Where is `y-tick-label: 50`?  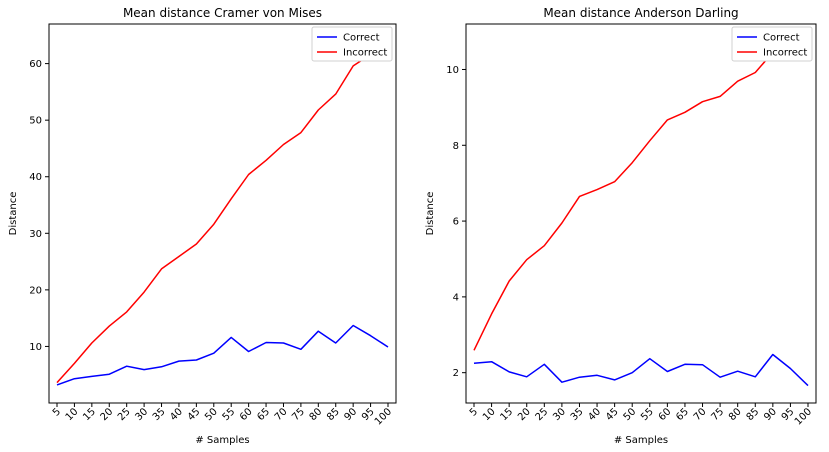 y-tick-label: 50 is located at coordinates (35, 121).